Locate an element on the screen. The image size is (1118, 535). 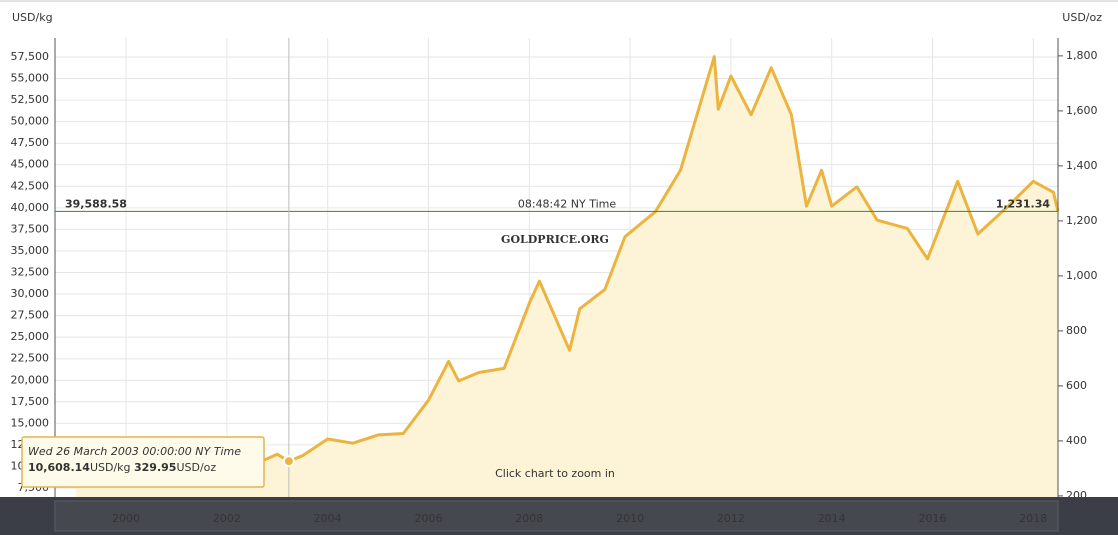
tooltip-date: Wed 26 March 2003 00:00:00 NY Time is located at coordinates (134, 451).